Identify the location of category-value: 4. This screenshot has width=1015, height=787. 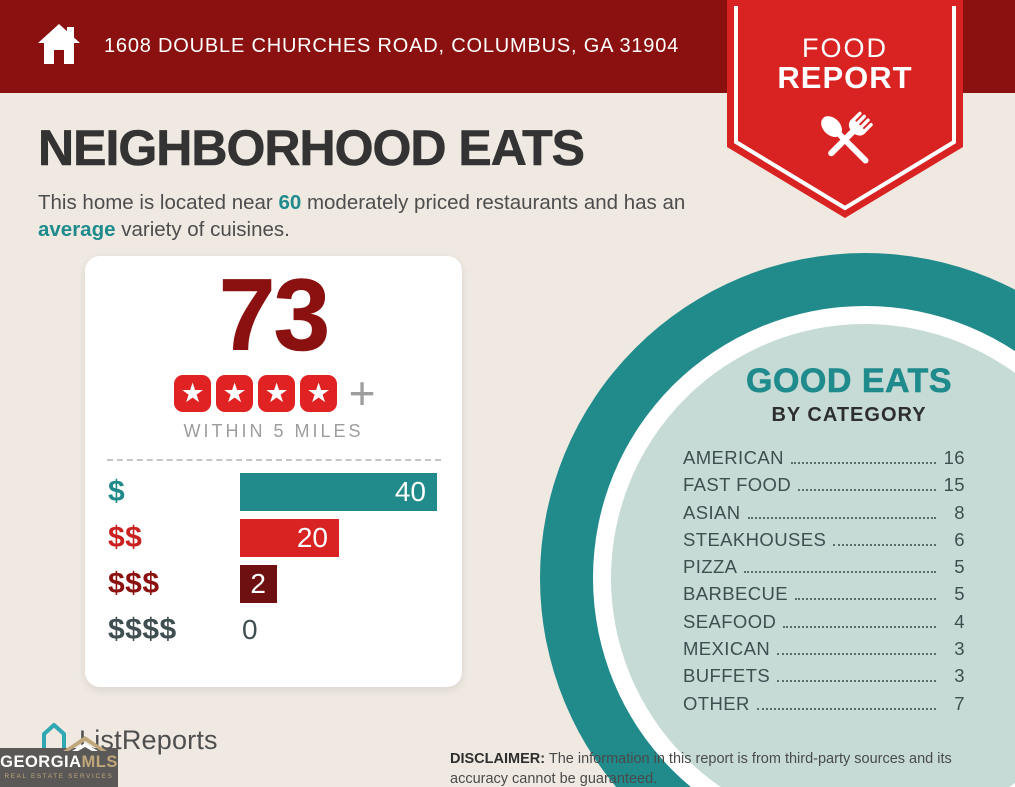
(959, 621).